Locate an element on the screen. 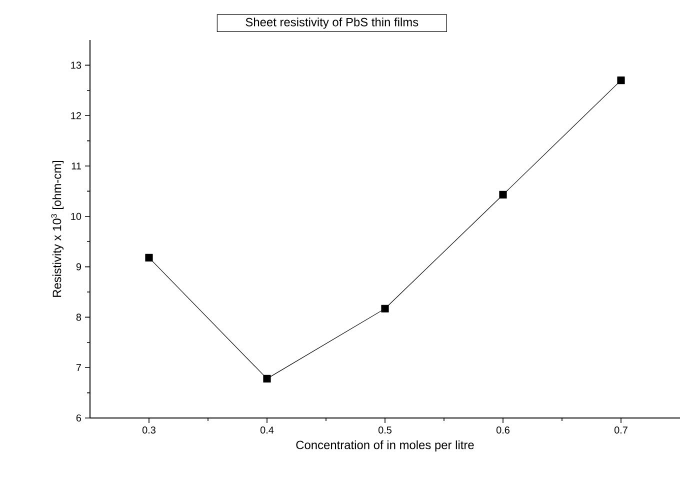 The height and width of the screenshot is (477, 681). y-tick-label: 11 is located at coordinates (76, 166).